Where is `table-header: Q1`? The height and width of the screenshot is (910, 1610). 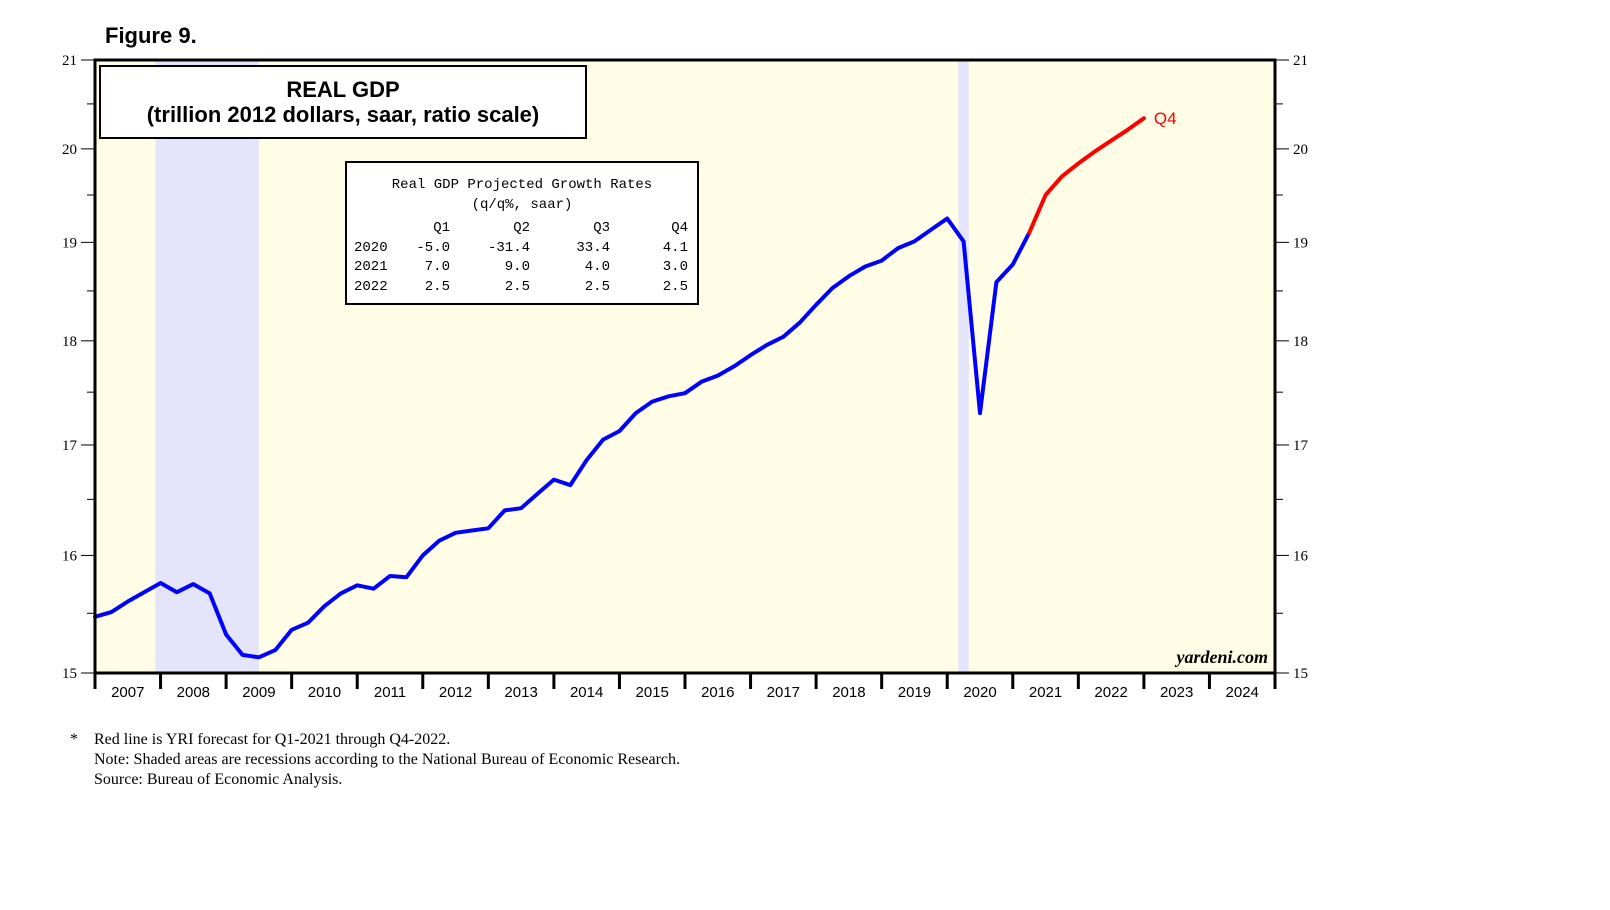
table-header: Q1 is located at coordinates (441, 228).